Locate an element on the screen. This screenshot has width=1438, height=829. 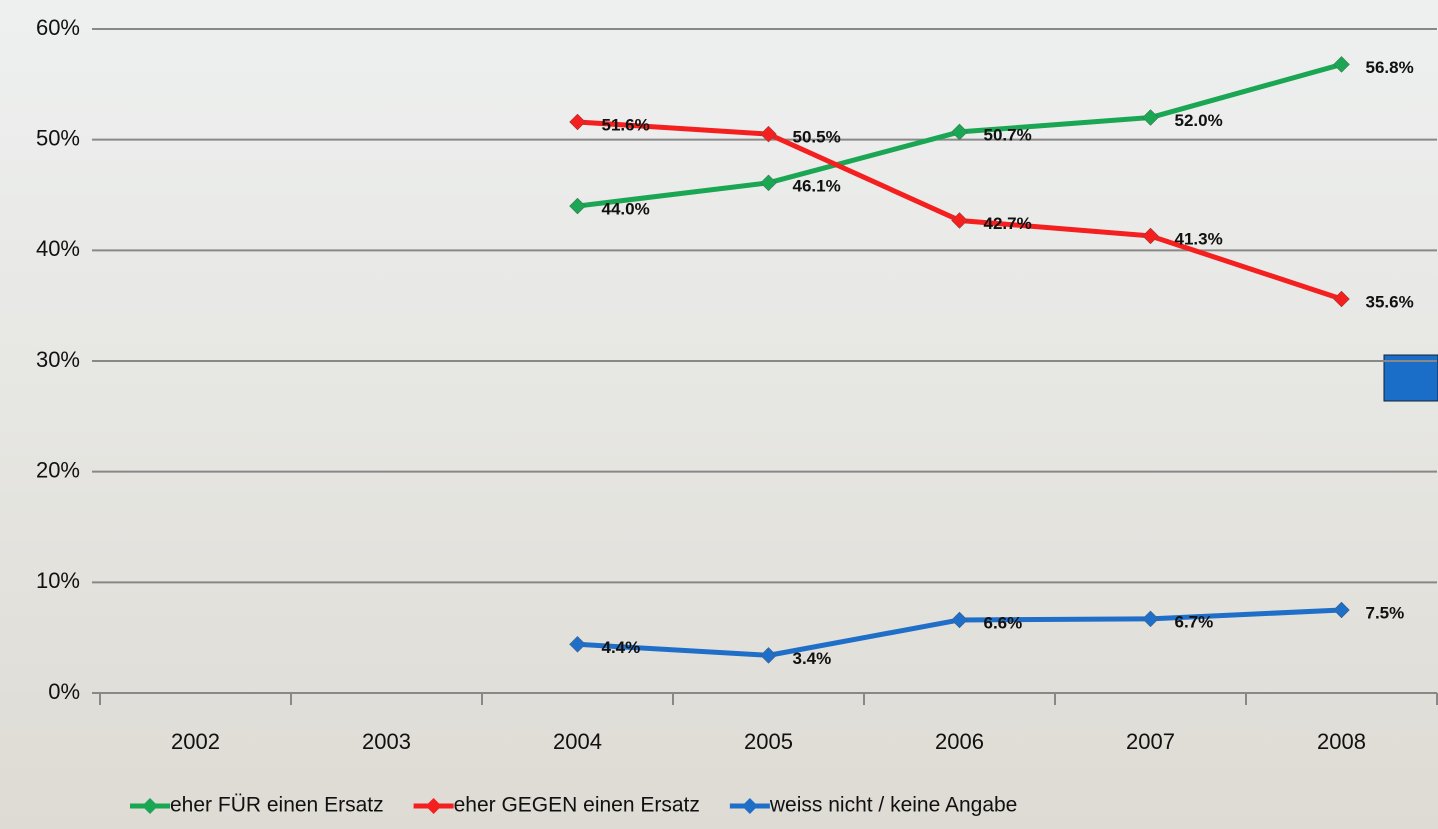
value-label: 46.1% is located at coordinates (817, 185).